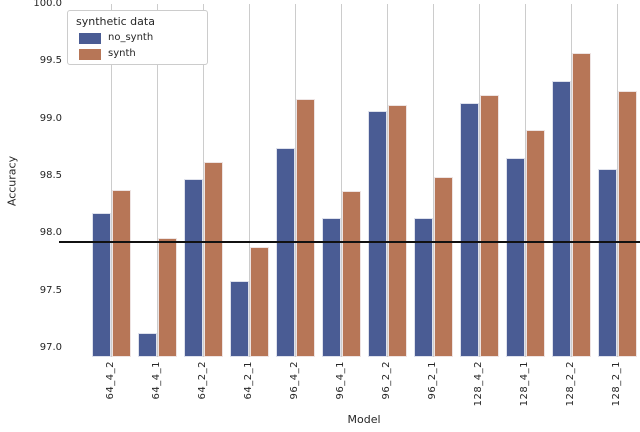 The height and width of the screenshot is (432, 640). I want to click on bar-96_2_2-no_synth, so click(377, 233).